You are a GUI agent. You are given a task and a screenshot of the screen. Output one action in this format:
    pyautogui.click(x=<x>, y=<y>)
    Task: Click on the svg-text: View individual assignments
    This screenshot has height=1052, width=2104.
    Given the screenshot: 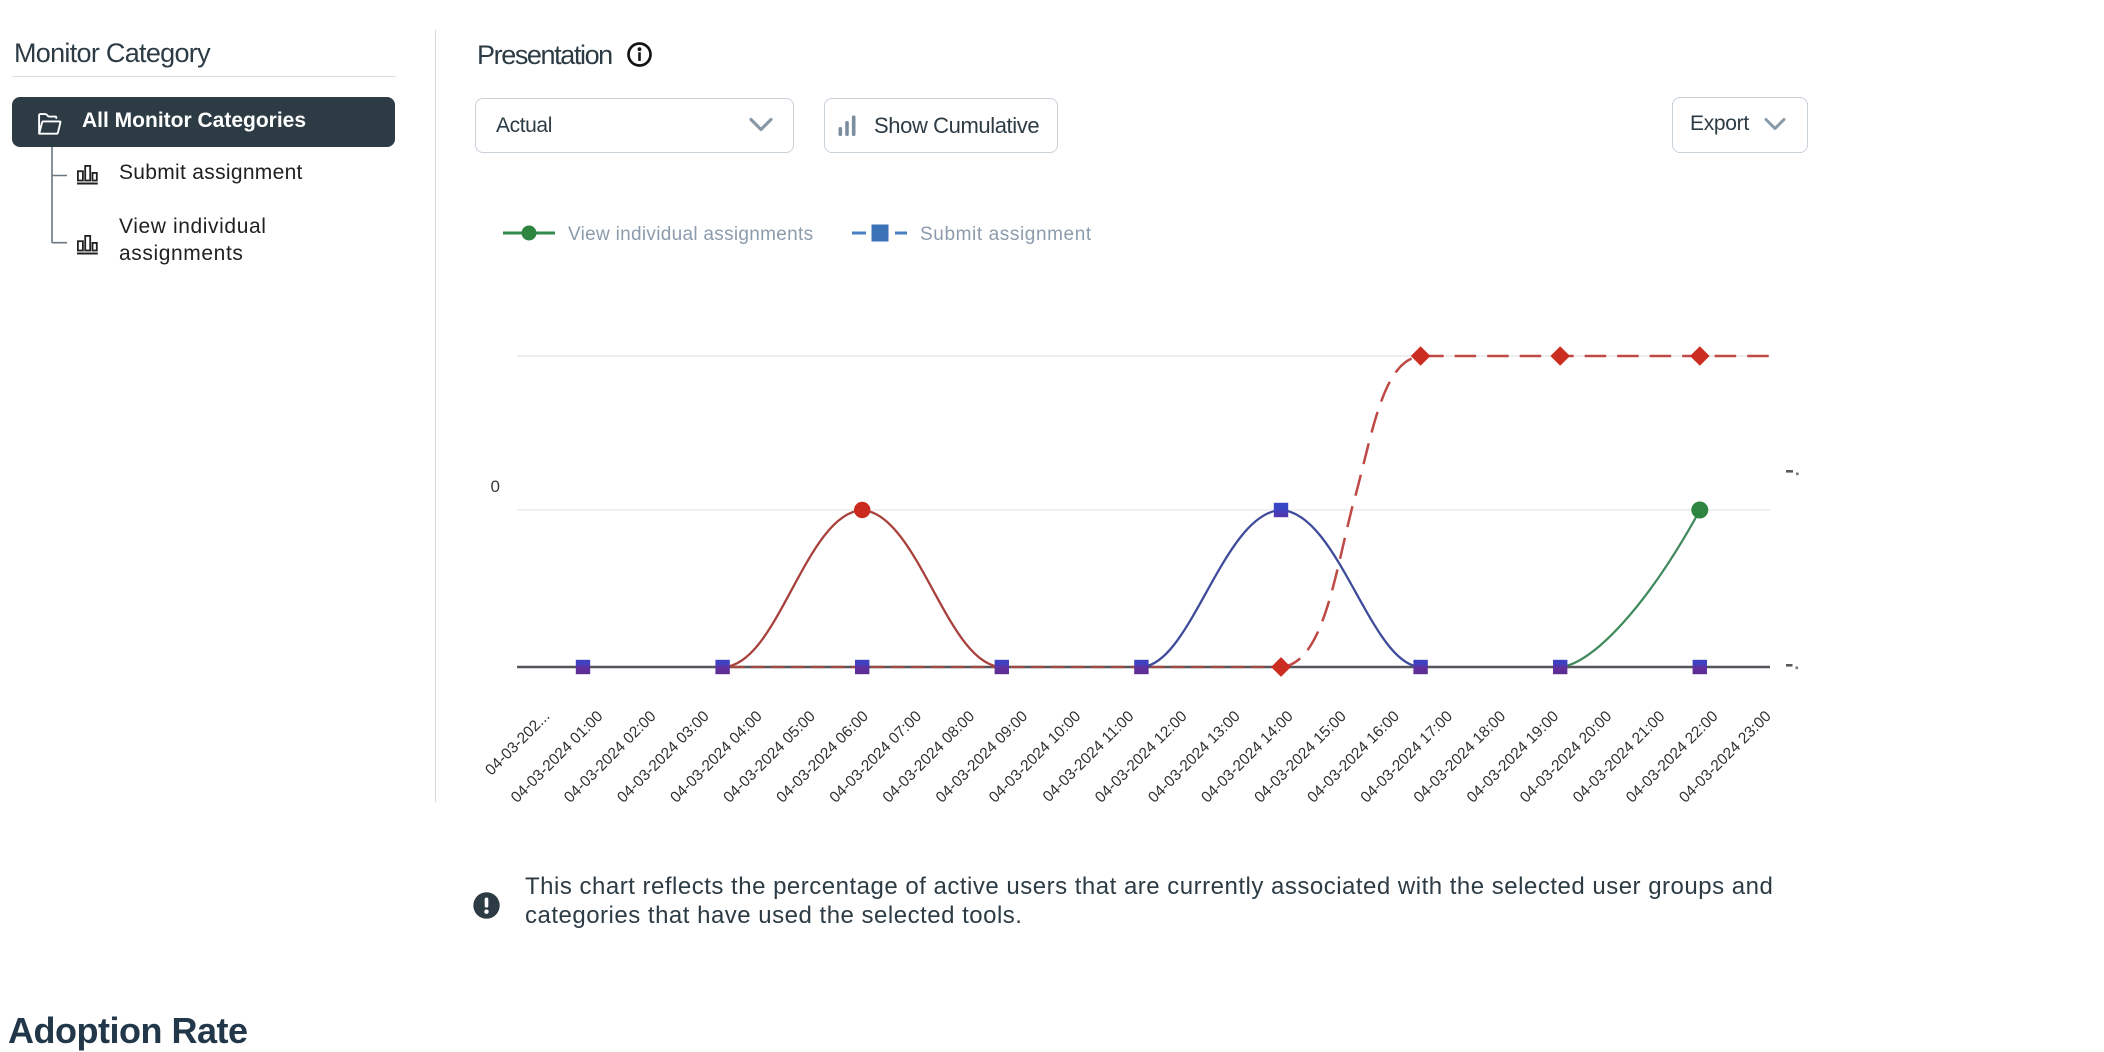 What is the action you would take?
    pyautogui.click(x=690, y=234)
    